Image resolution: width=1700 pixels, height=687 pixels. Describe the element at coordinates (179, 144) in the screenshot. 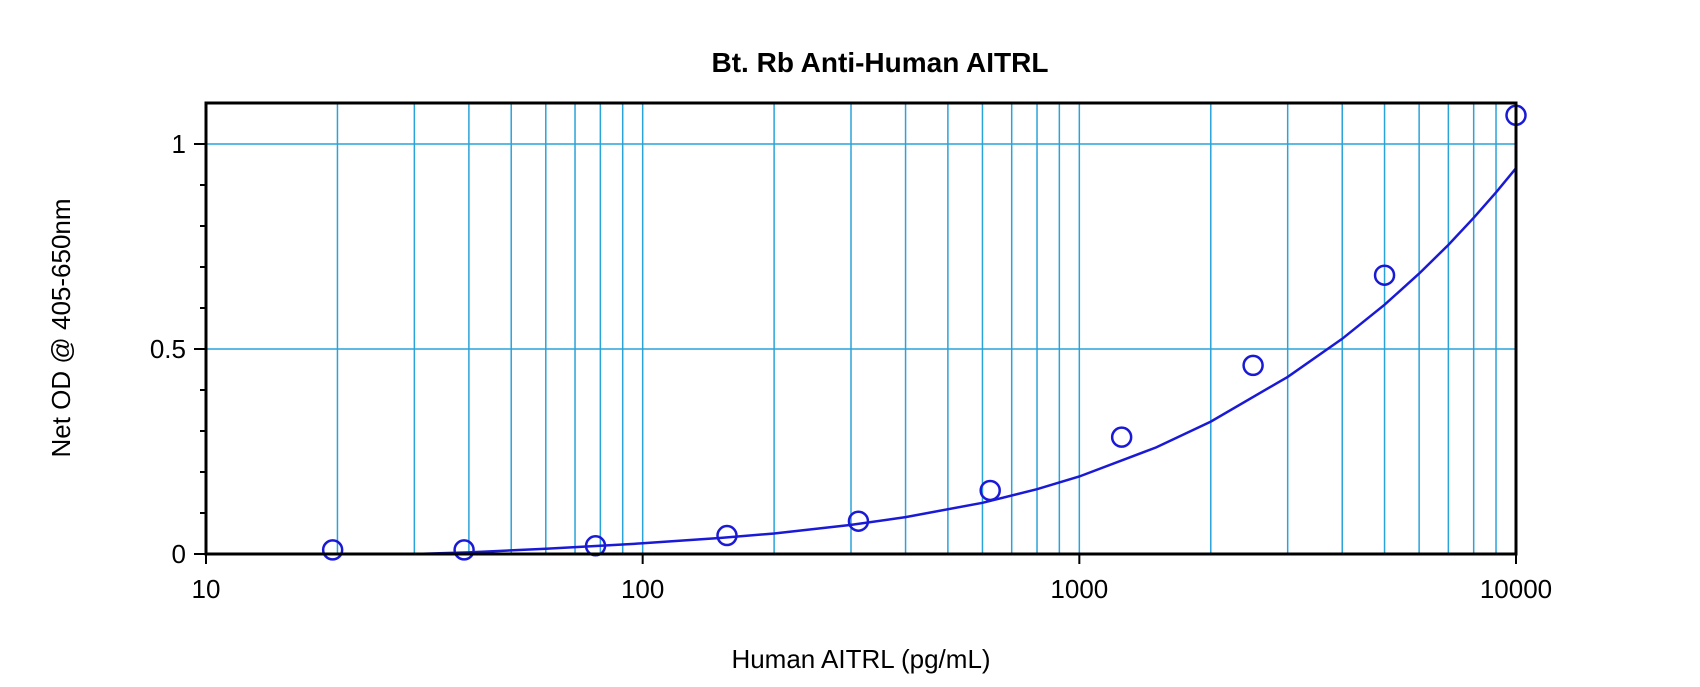

I see `y-tick-label: 1` at that location.